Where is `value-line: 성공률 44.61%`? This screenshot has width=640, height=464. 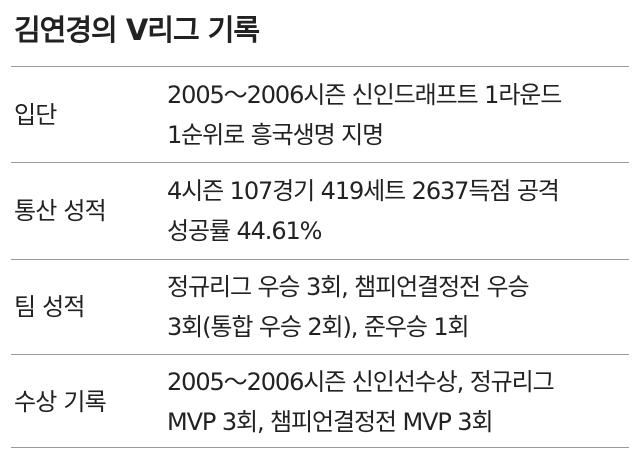
value-line: 성공률 44.61% is located at coordinates (244, 231).